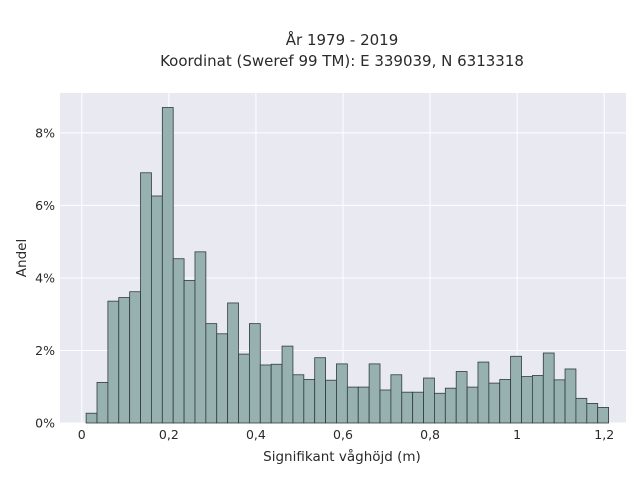 This screenshot has width=640, height=480. What do you see at coordinates (169, 434) in the screenshot?
I see `x-tick-label: 0,2` at bounding box center [169, 434].